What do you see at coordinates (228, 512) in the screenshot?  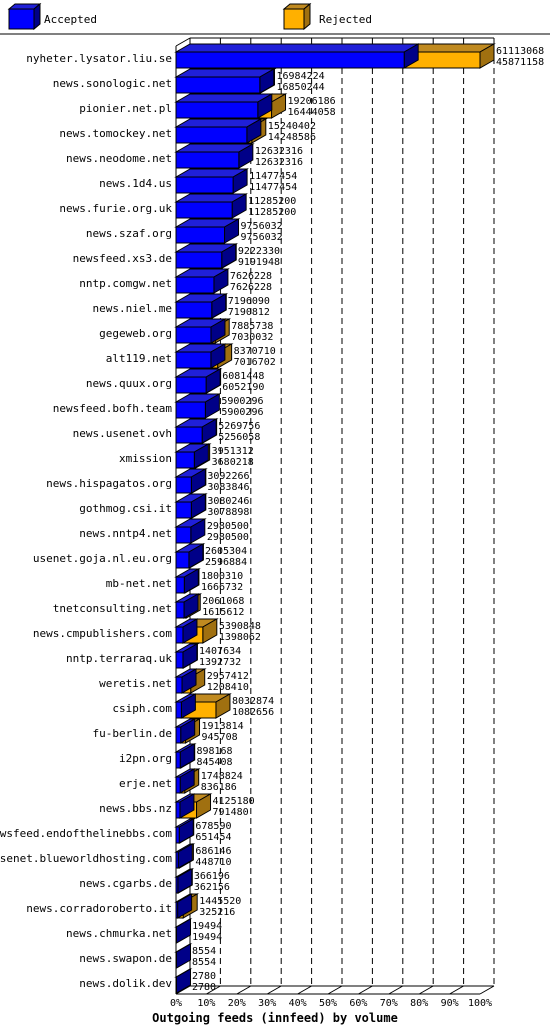 I see `accepted-value-label: 3078898` at bounding box center [228, 512].